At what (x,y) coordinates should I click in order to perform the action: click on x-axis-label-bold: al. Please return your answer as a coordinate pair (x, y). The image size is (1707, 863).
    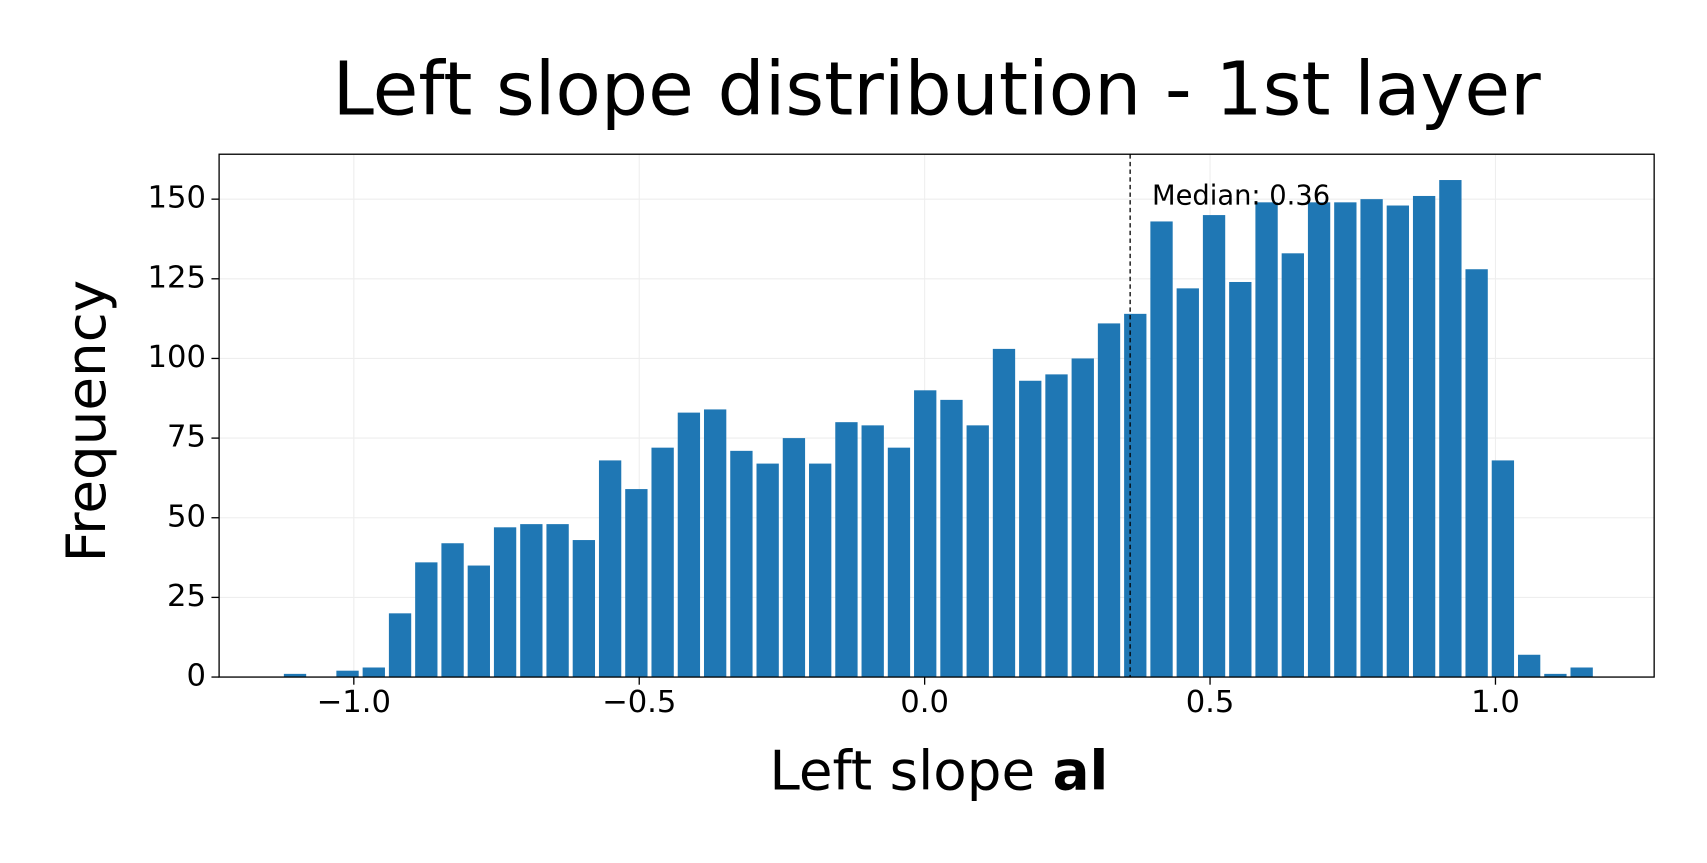
    Looking at the image, I should click on (1081, 771).